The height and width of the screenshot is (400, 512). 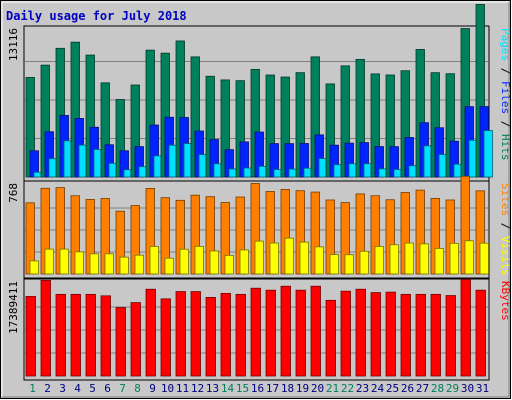 What do you see at coordinates (242, 388) in the screenshot?
I see `day-label-15: 15` at bounding box center [242, 388].